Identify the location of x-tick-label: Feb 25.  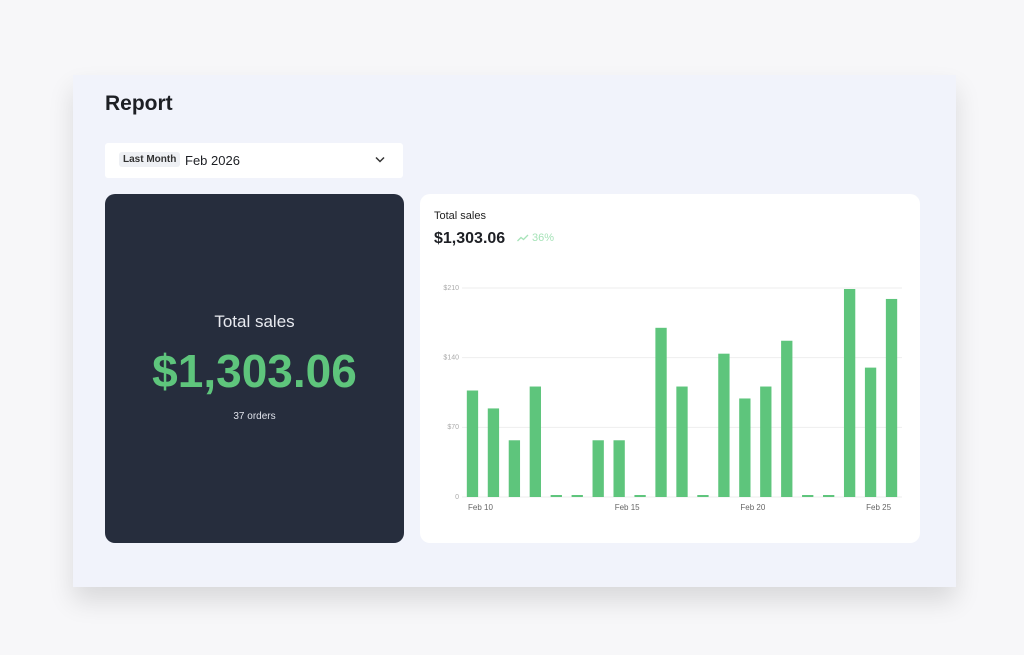
(878, 507).